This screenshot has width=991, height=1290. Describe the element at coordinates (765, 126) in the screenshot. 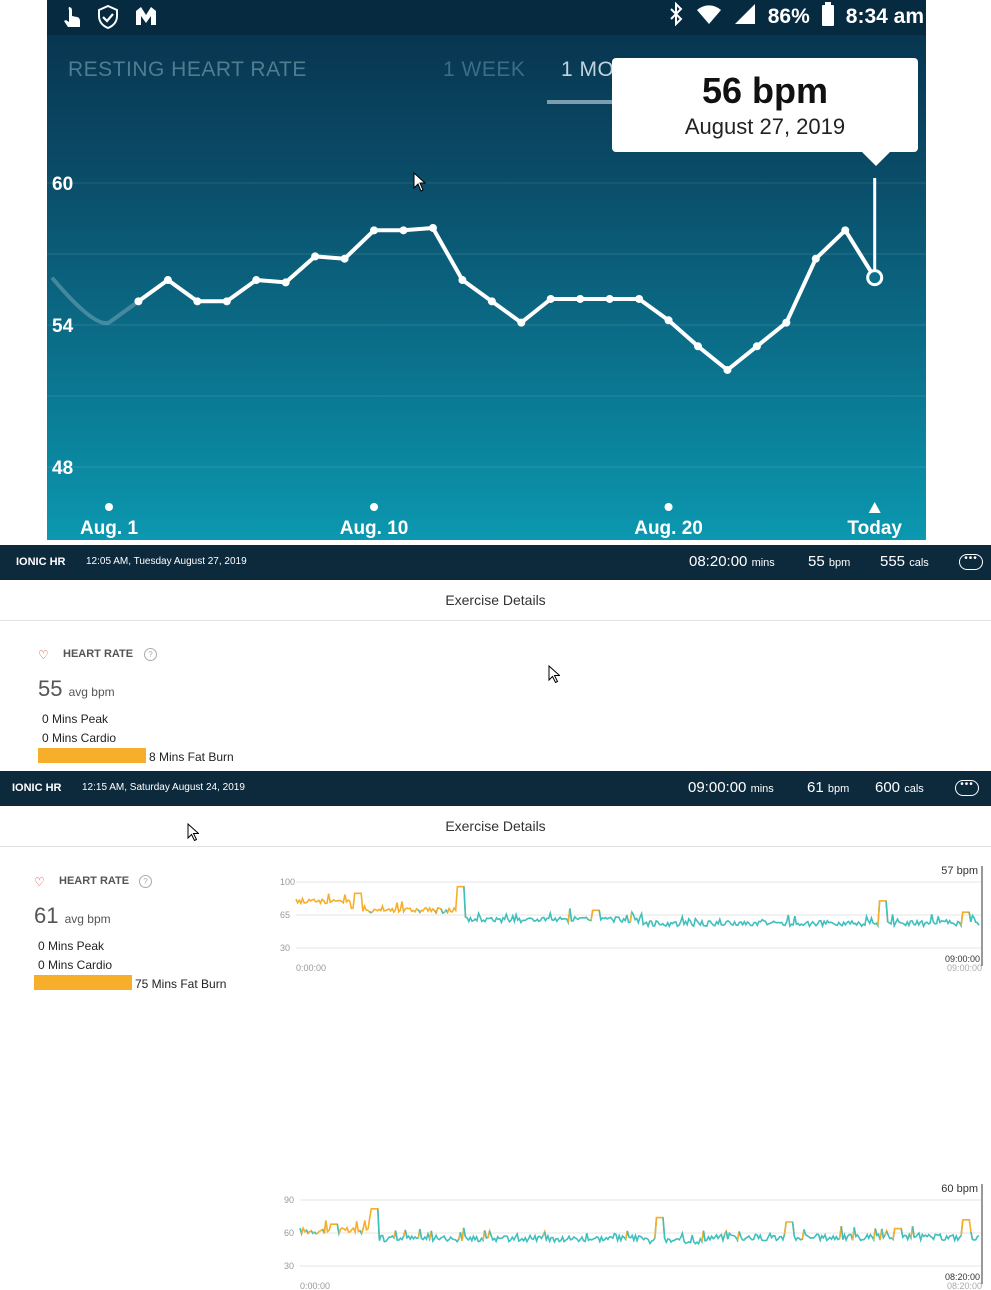

I see `tooltip-date: August 27, 2019` at that location.